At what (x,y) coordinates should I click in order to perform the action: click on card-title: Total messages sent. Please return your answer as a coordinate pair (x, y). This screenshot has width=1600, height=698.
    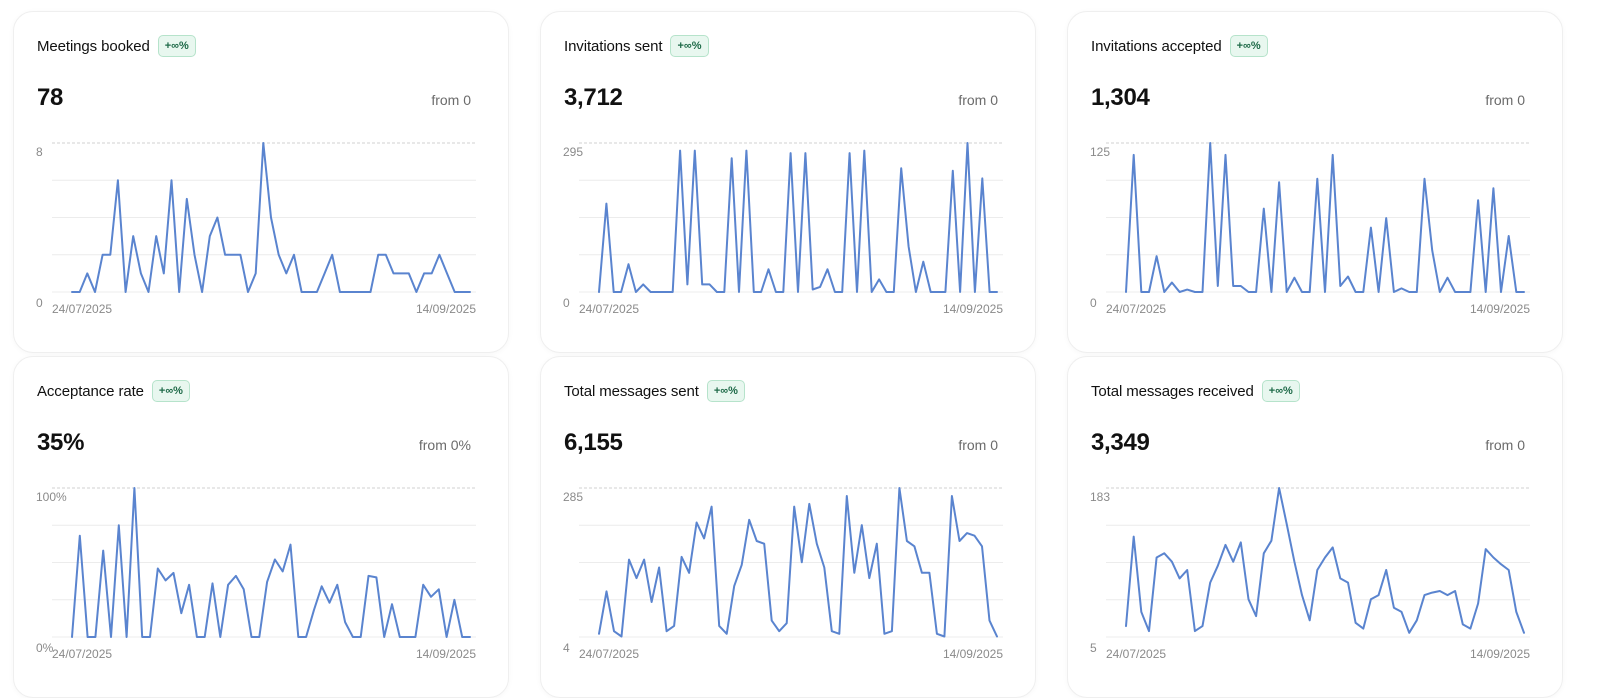
    Looking at the image, I should click on (631, 391).